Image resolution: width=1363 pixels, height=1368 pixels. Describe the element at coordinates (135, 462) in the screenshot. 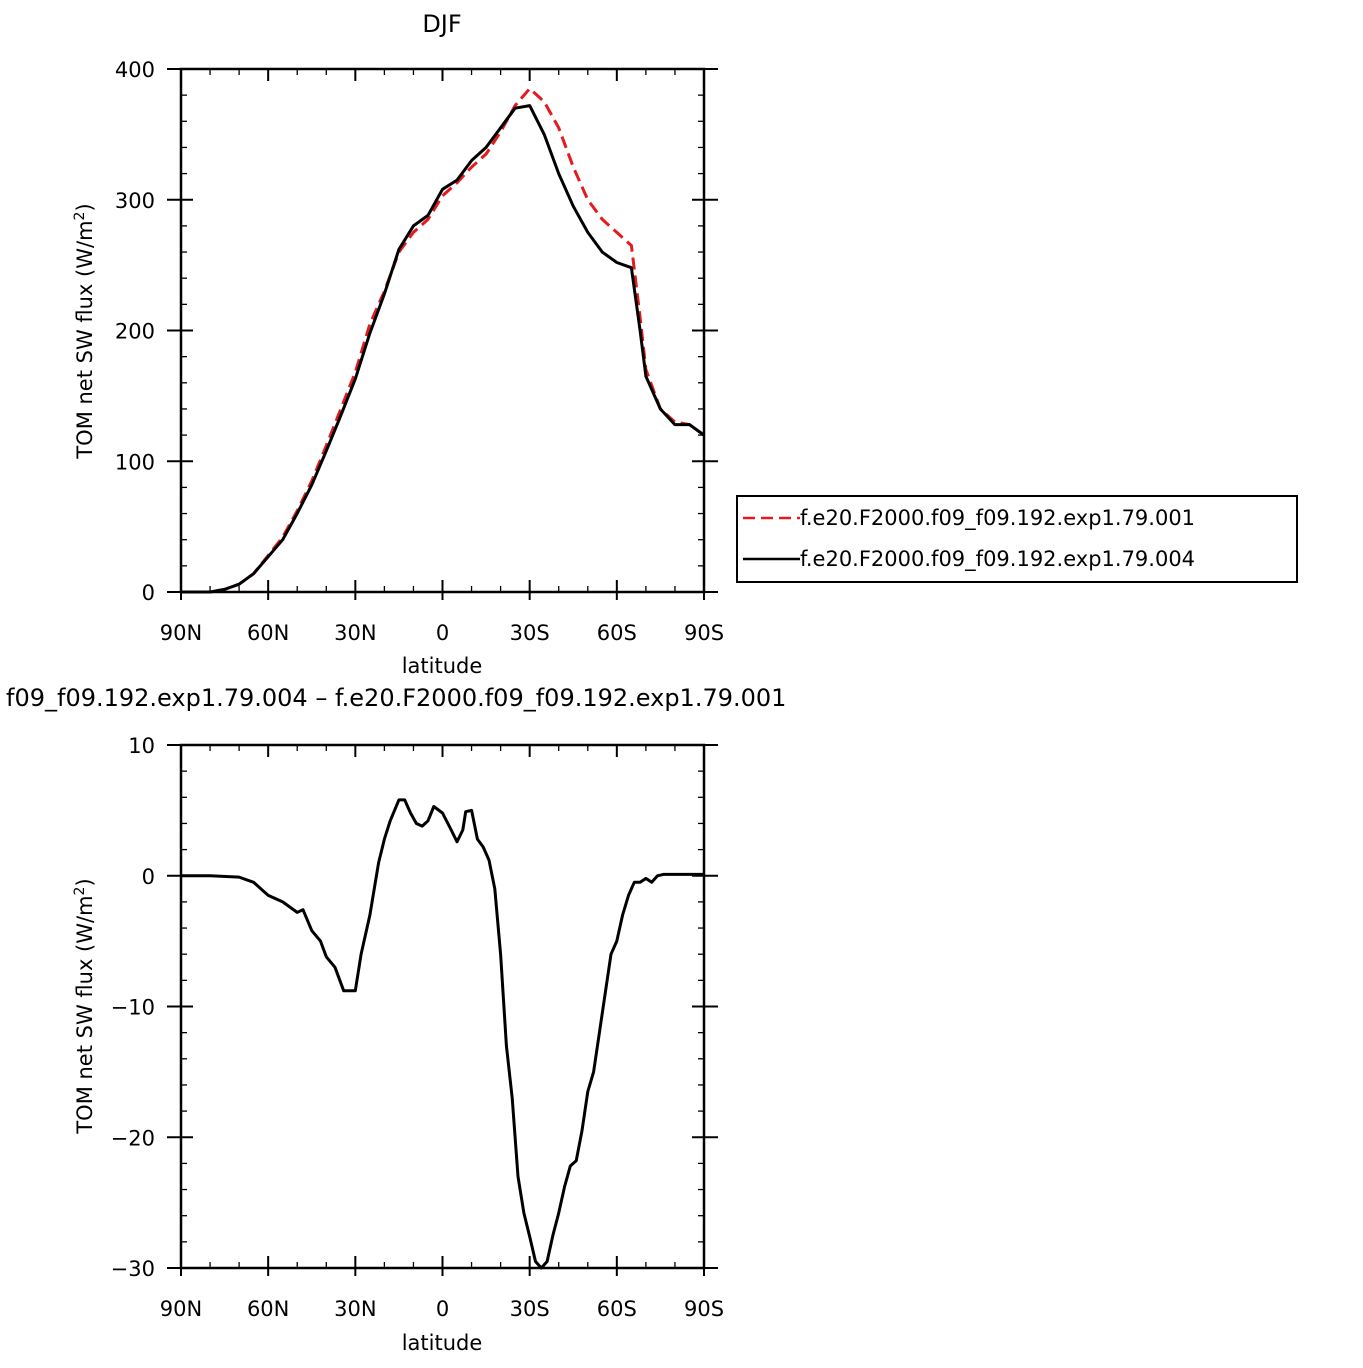

I see `top-y-tick-label: 100` at that location.